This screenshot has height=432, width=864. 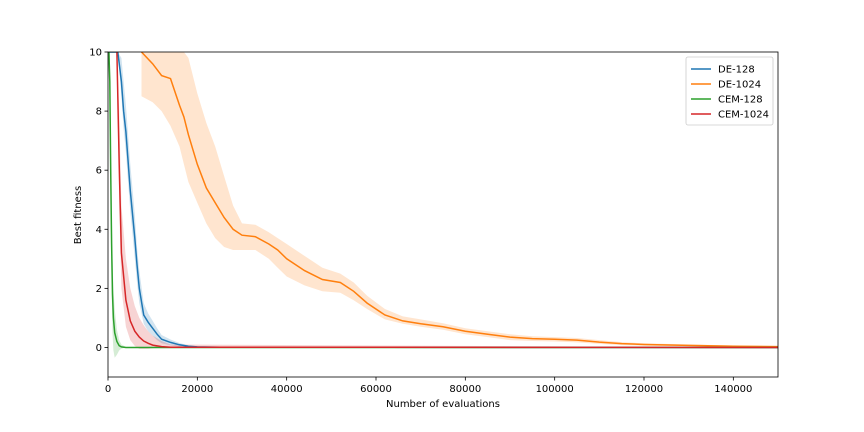 What do you see at coordinates (376, 389) in the screenshot?
I see `x-tick-label: 60000` at bounding box center [376, 389].